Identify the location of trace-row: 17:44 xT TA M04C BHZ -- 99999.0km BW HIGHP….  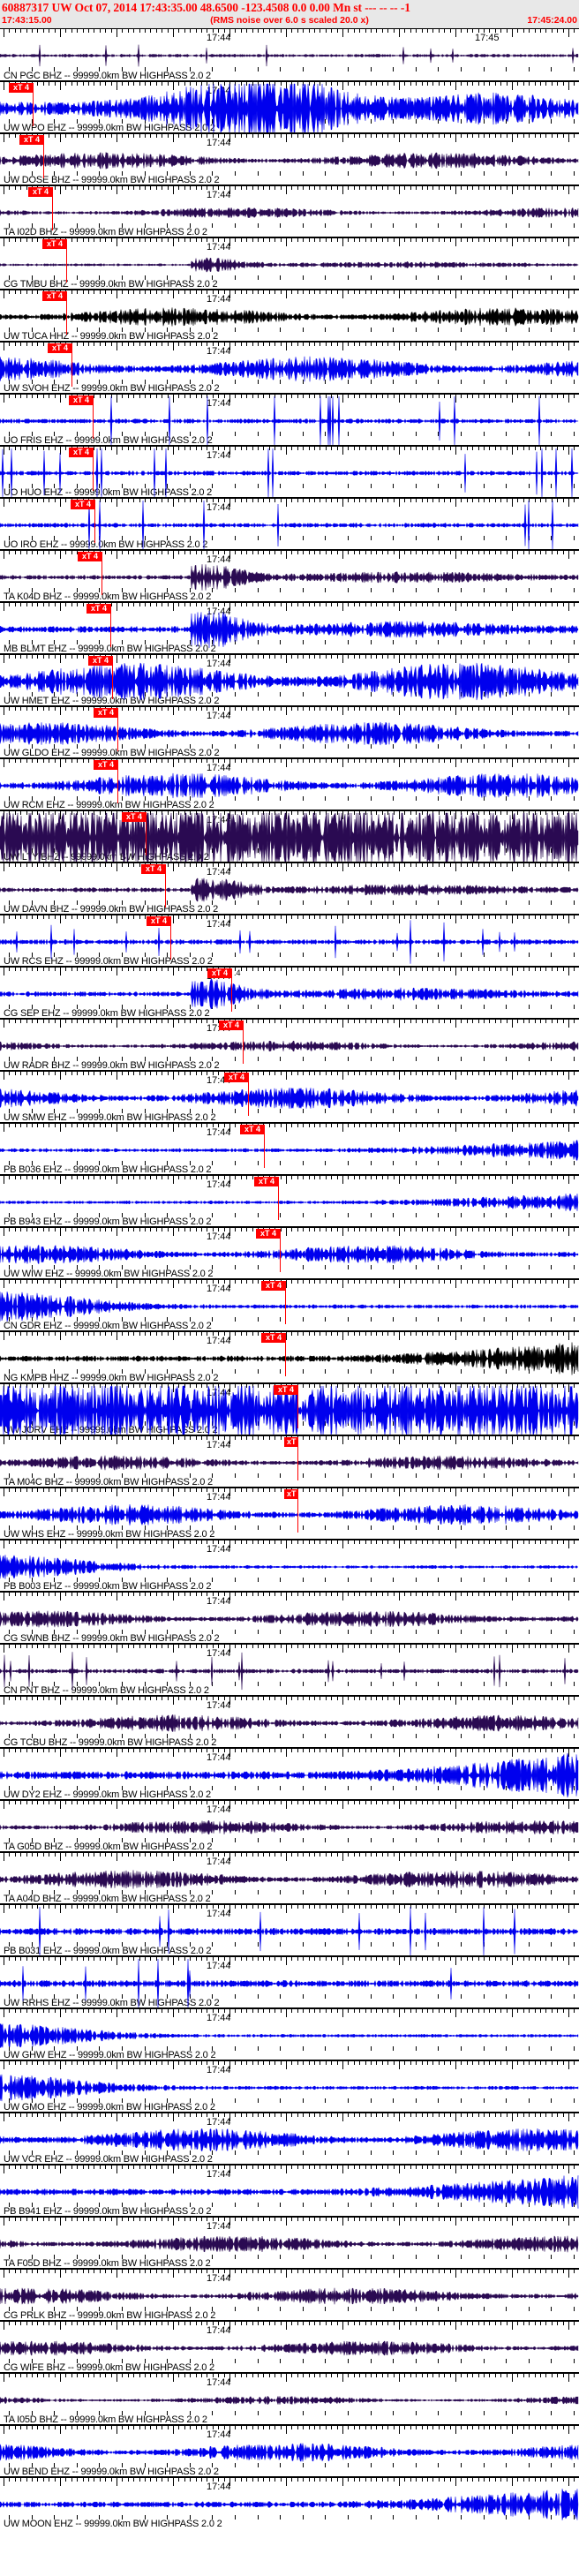
(289, 1461).